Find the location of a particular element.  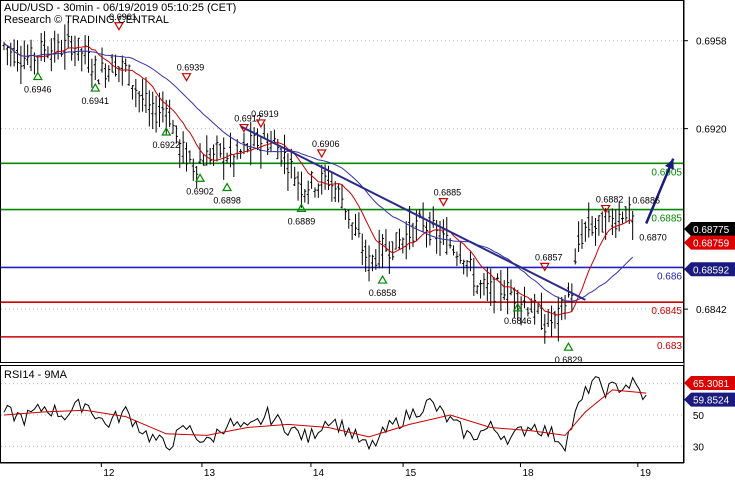

chart-subtitle: Research © TRADING CENTRAL is located at coordinates (86, 20).